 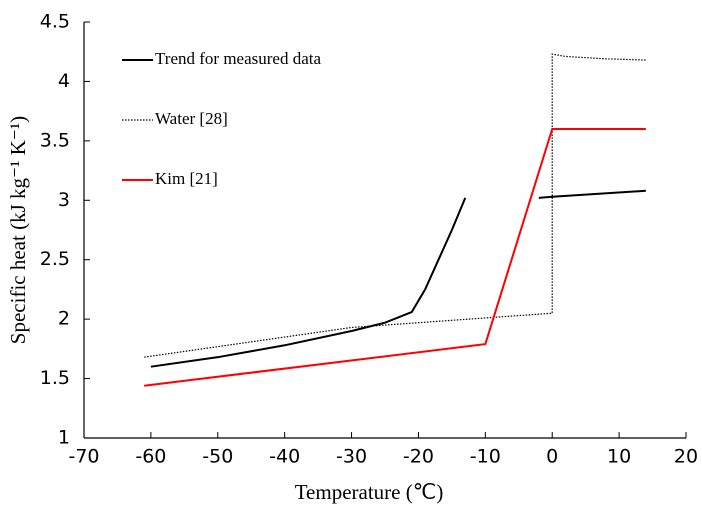 What do you see at coordinates (55, 259) in the screenshot?
I see `y-tick-label: 2.5` at bounding box center [55, 259].